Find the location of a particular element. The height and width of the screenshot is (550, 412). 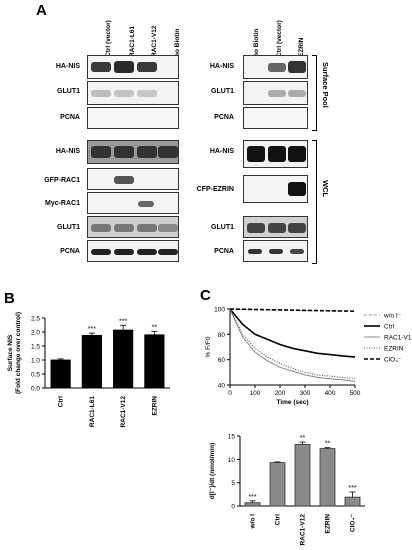

y-axis-label: % F/F0 is located at coordinates (208, 346).